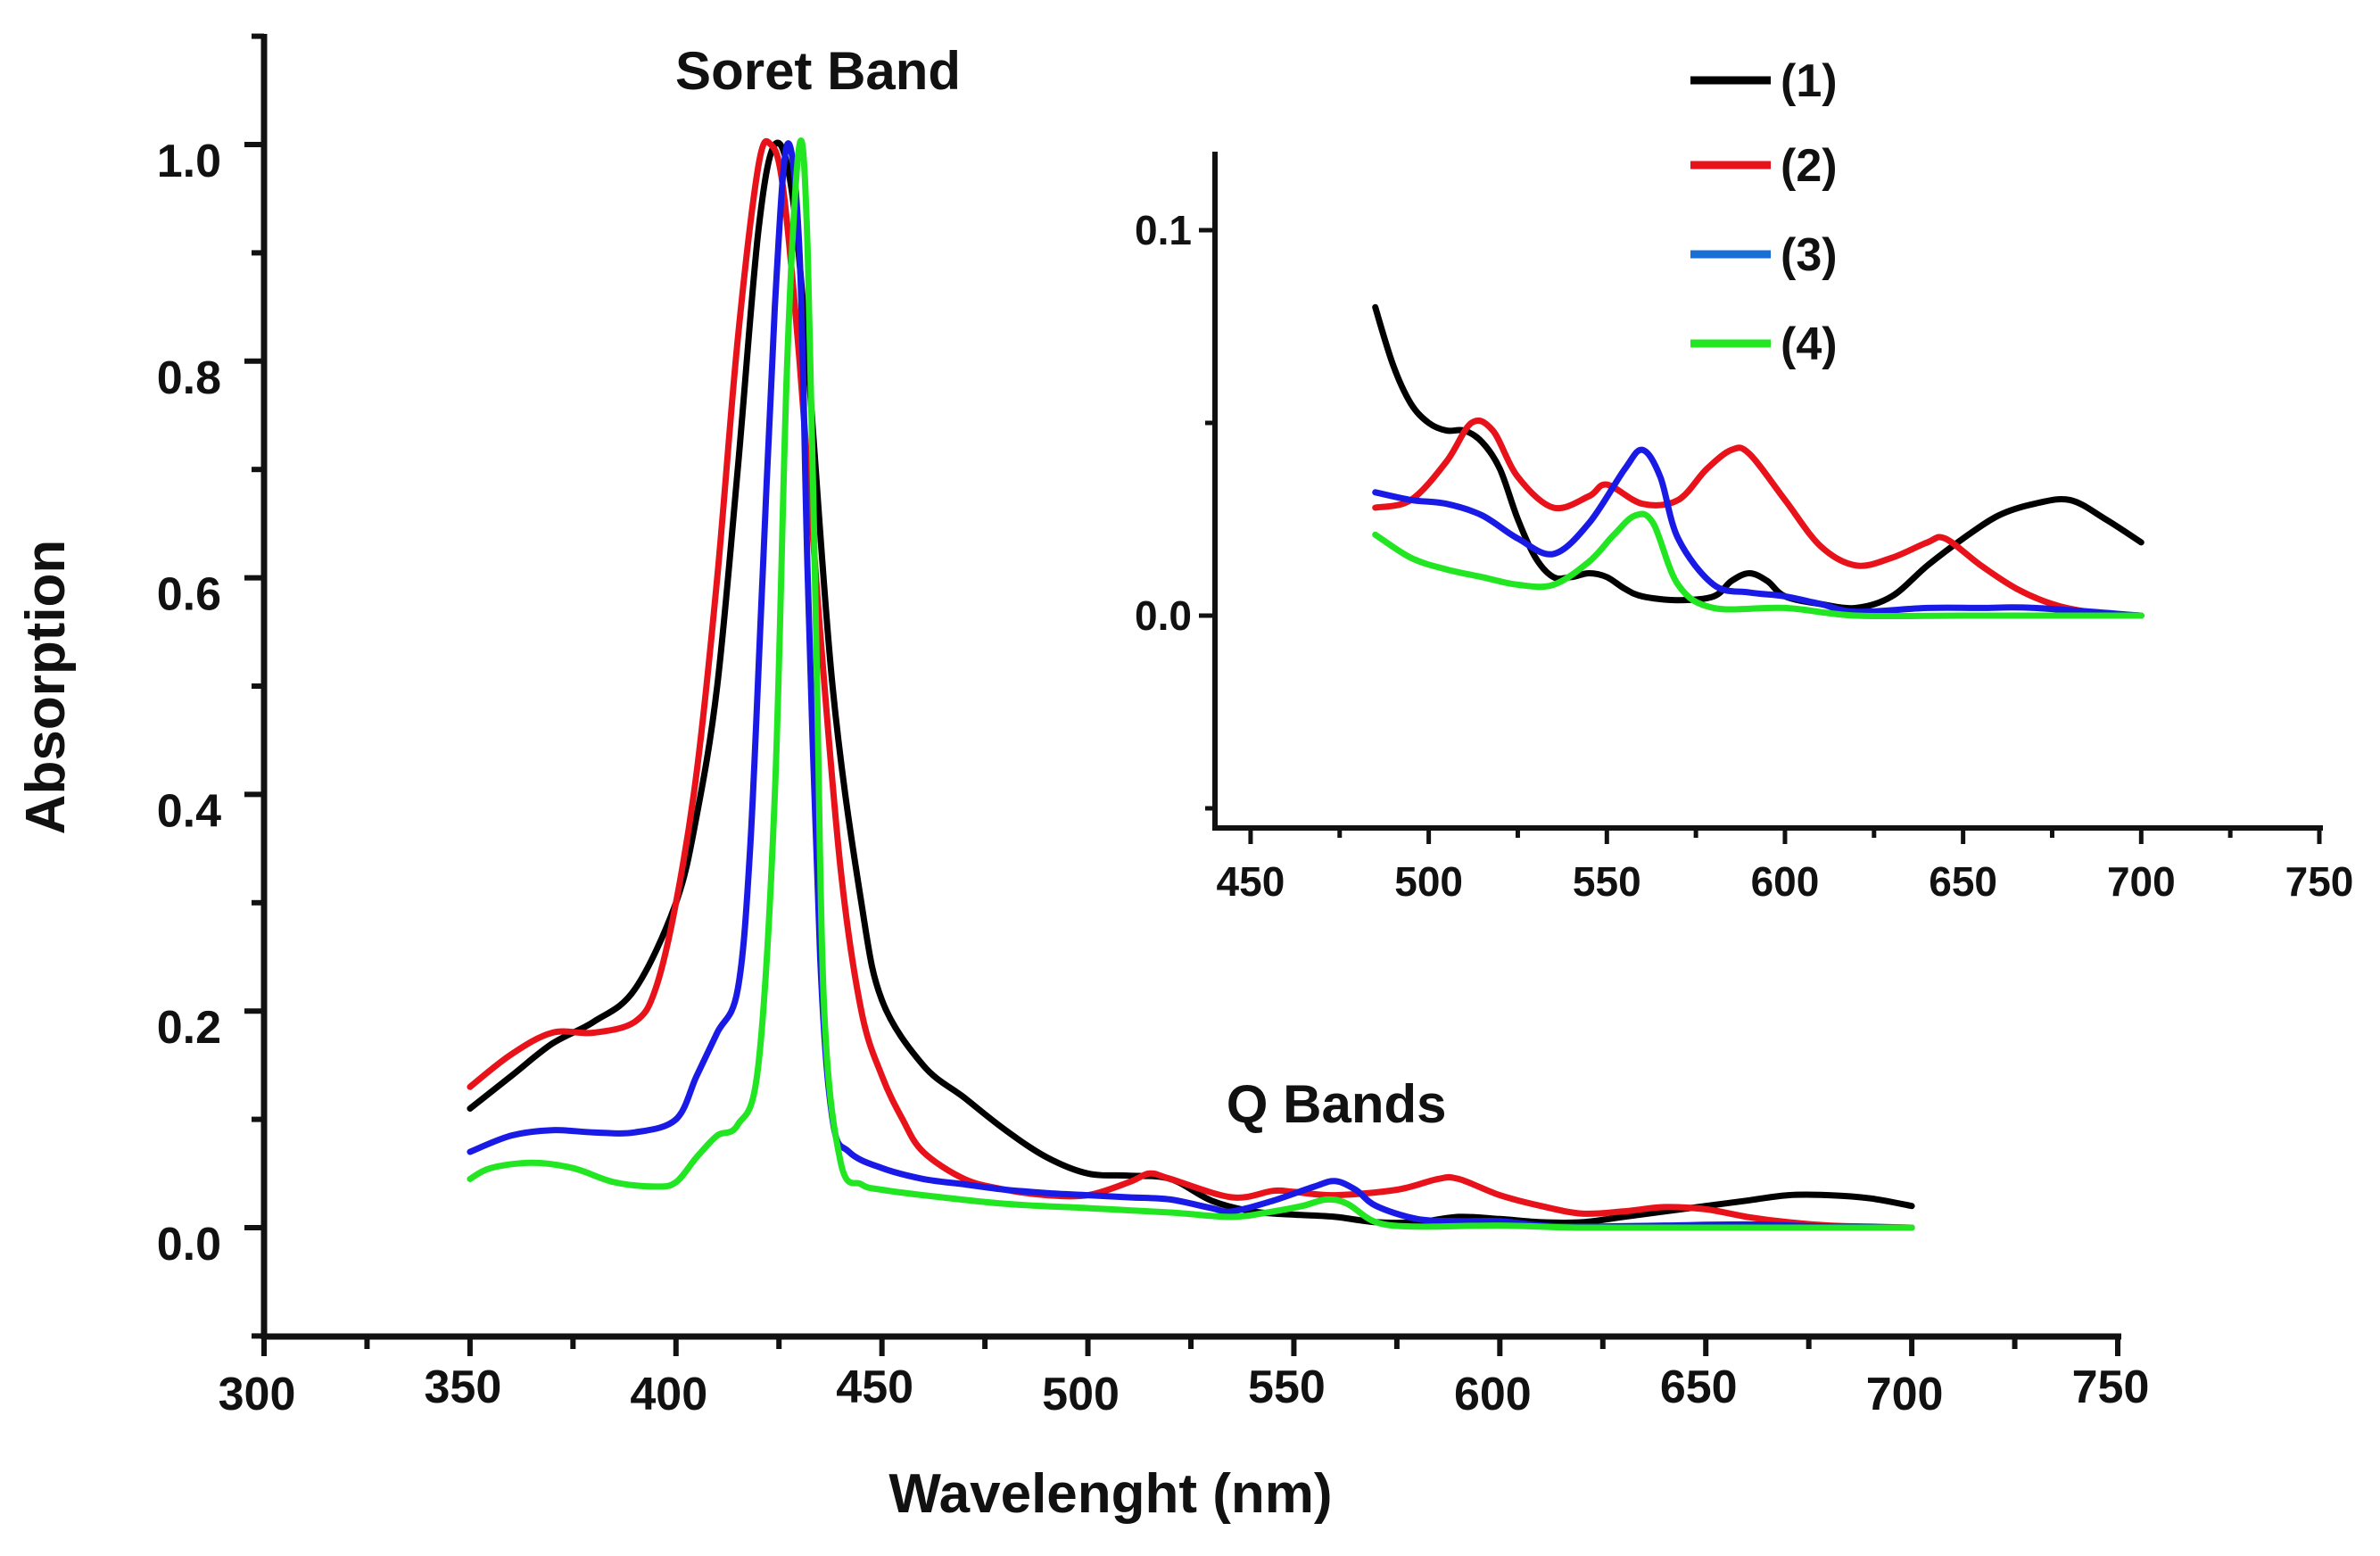 Image resolution: width=2380 pixels, height=1556 pixels. Describe the element at coordinates (1163, 615) in the screenshot. I see `inset-y-tick-label: 0.0` at that location.